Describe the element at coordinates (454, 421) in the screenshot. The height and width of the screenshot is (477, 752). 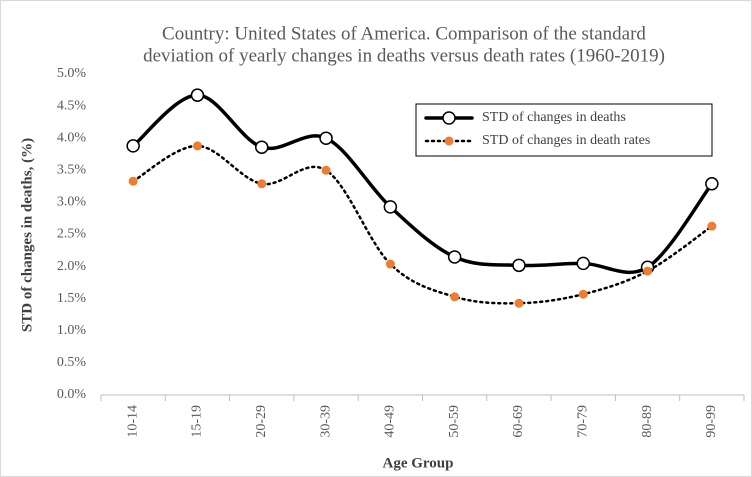
I see `x-tick-label: 50-59` at that location.